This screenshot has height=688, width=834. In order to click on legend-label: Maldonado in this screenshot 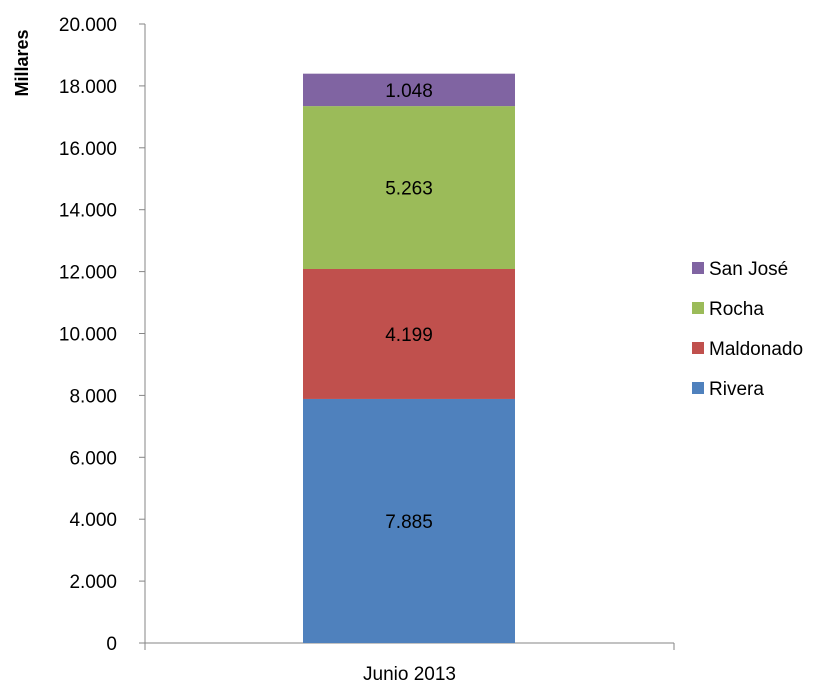, I will do `click(756, 349)`.